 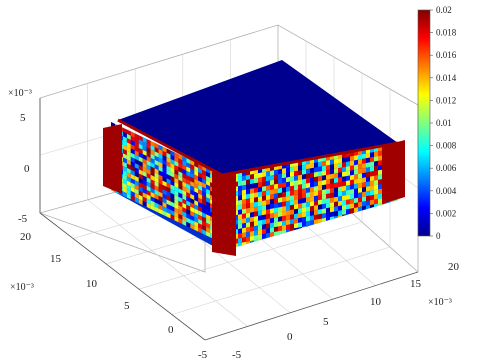 I want to click on corner-band-left, so click(x=112, y=159).